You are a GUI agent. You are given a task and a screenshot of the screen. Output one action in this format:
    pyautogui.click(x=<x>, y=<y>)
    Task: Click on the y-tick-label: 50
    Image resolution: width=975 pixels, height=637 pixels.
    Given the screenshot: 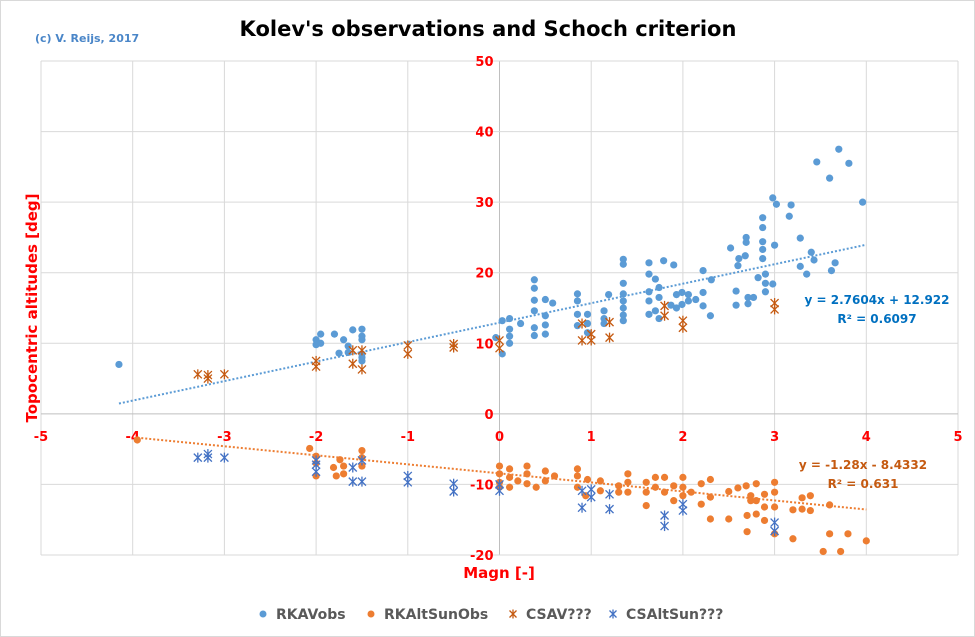 What is the action you would take?
    pyautogui.click(x=484, y=62)
    